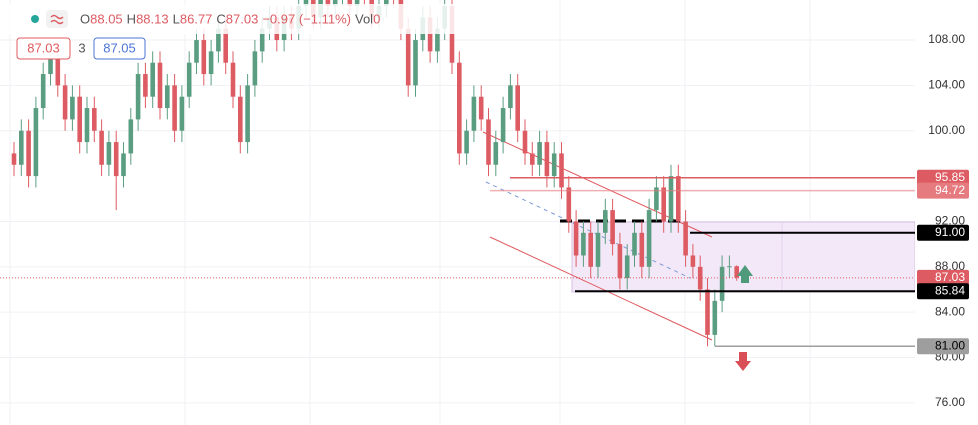 This screenshot has height=425, width=978. Describe the element at coordinates (950, 190) in the screenshot. I see `price-badge-label: 94.72` at that location.